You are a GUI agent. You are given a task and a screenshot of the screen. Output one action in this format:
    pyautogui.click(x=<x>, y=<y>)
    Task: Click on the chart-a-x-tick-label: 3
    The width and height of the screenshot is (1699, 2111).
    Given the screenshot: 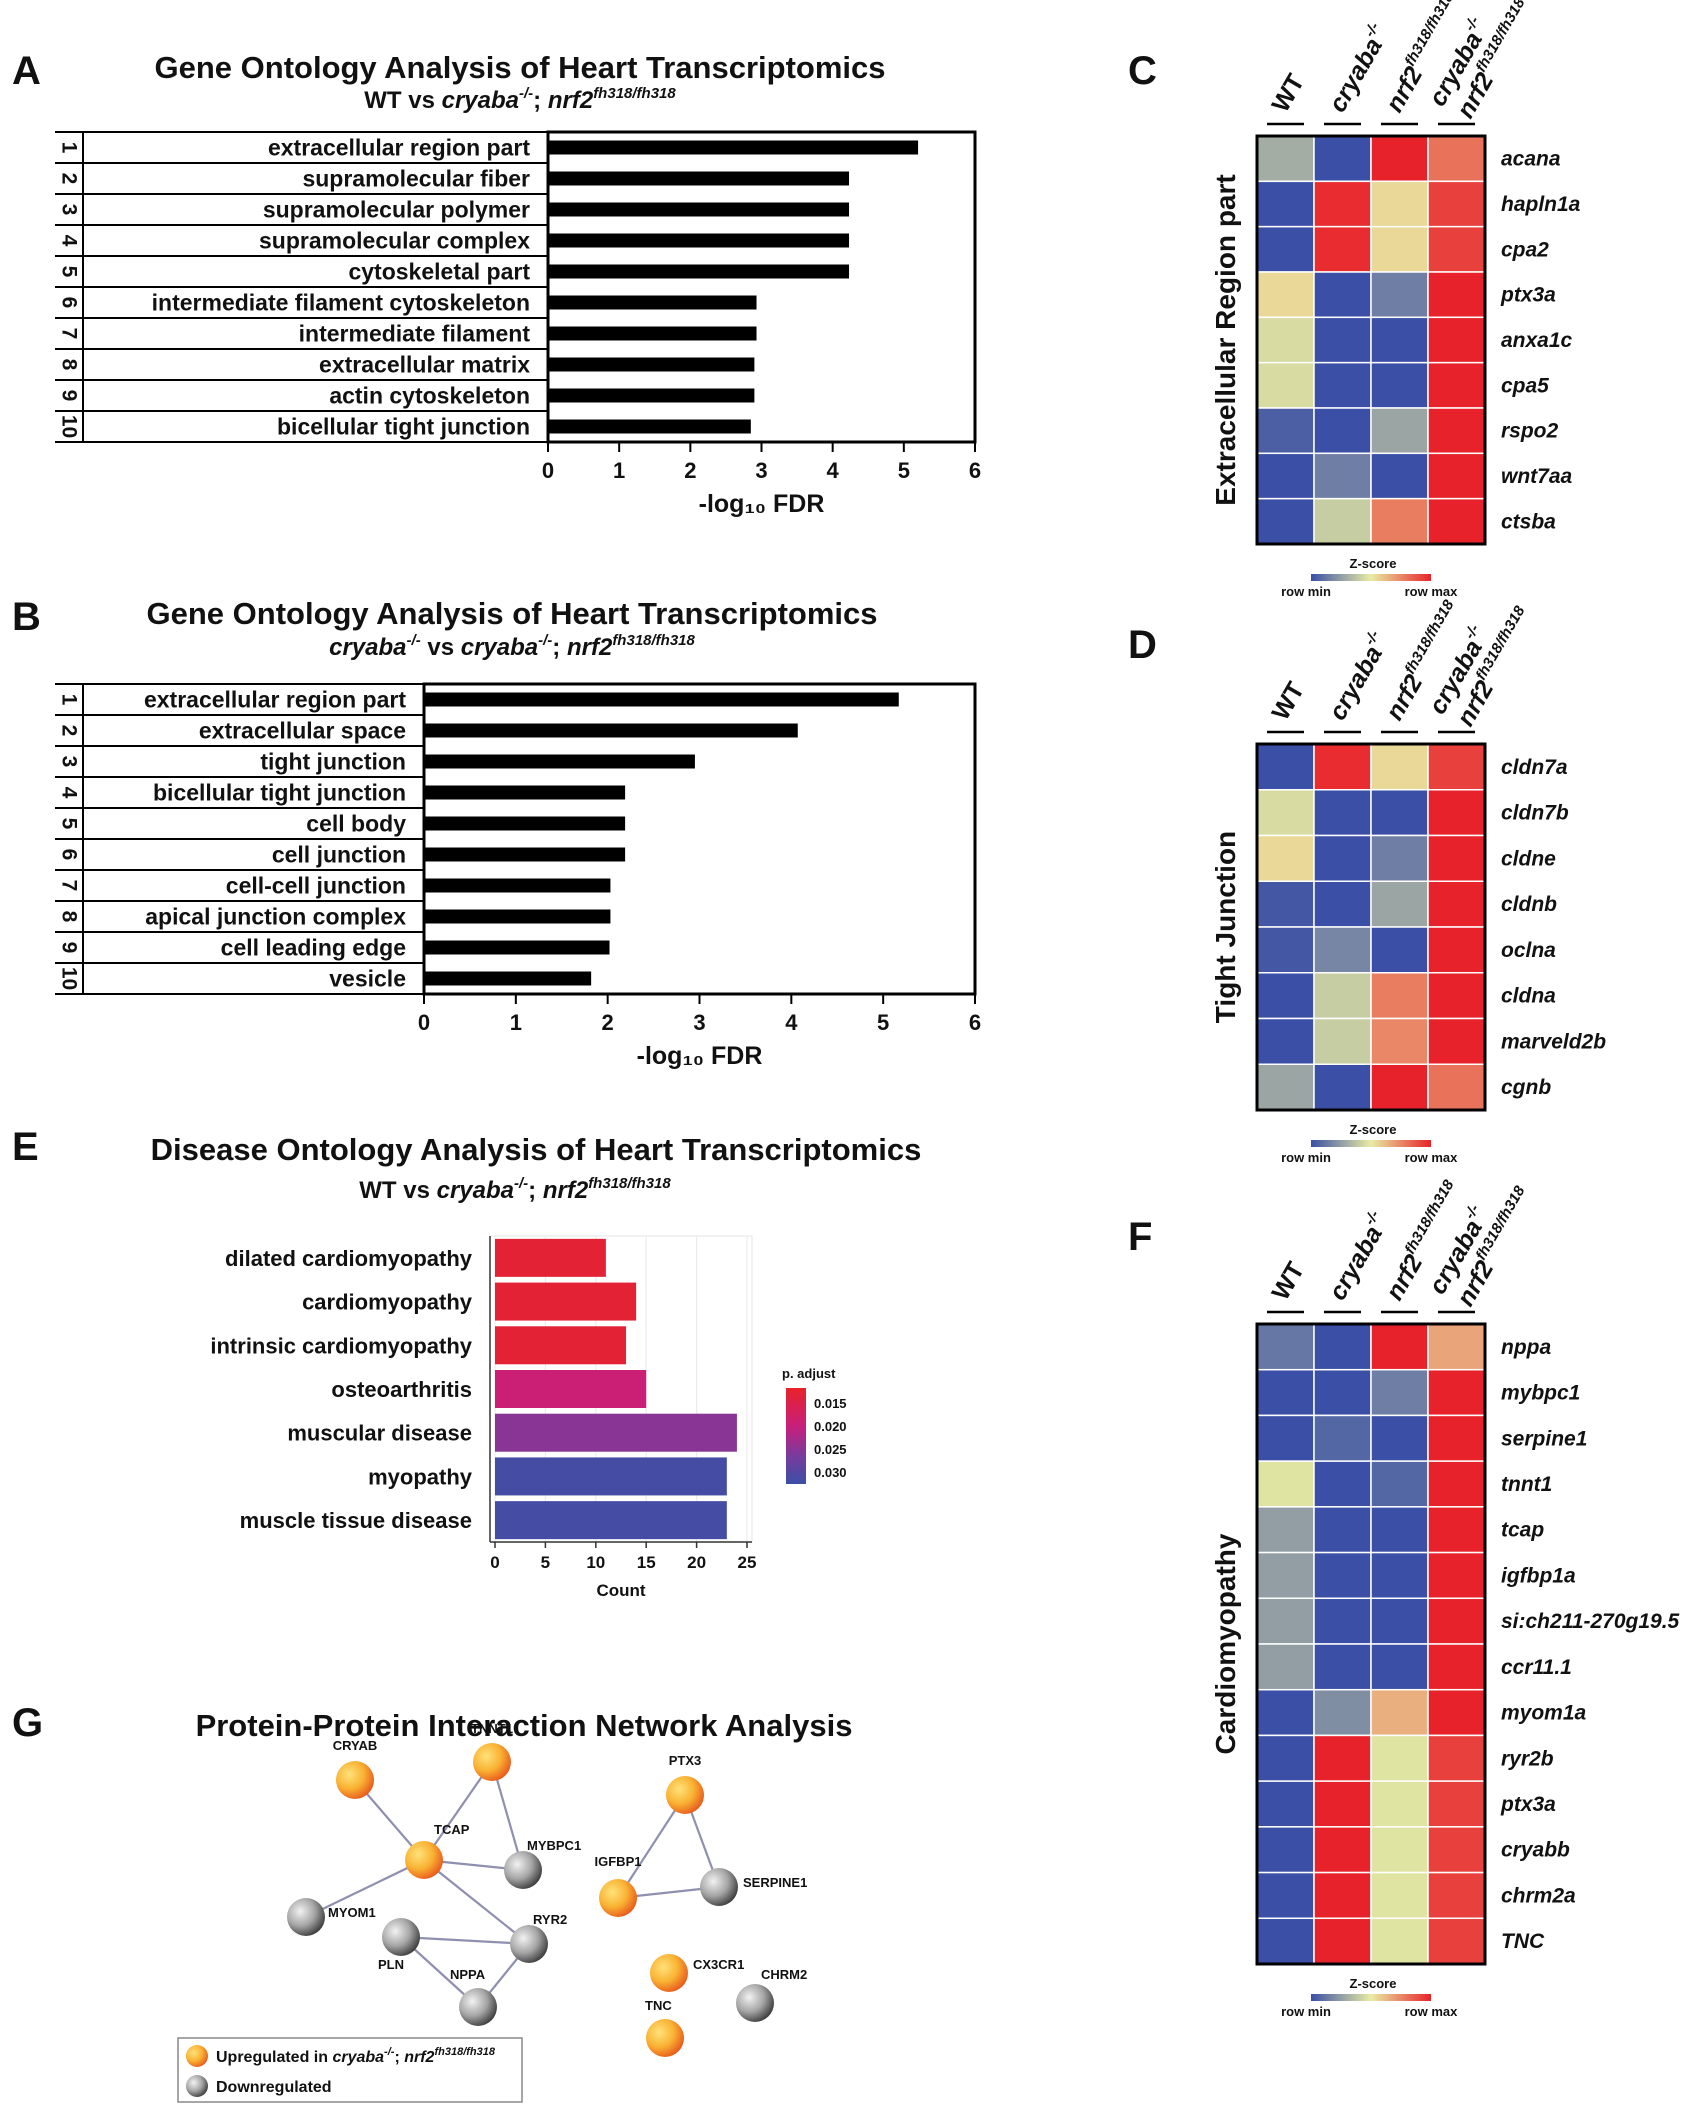 What is the action you would take?
    pyautogui.click(x=761, y=470)
    